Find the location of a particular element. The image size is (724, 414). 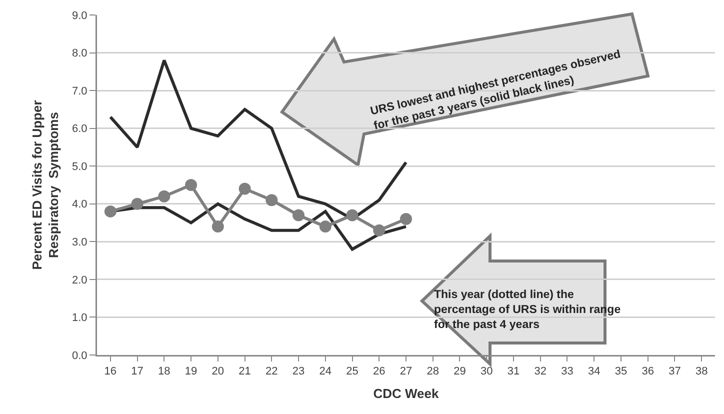

x-tick-label: 28 is located at coordinates (432, 372).